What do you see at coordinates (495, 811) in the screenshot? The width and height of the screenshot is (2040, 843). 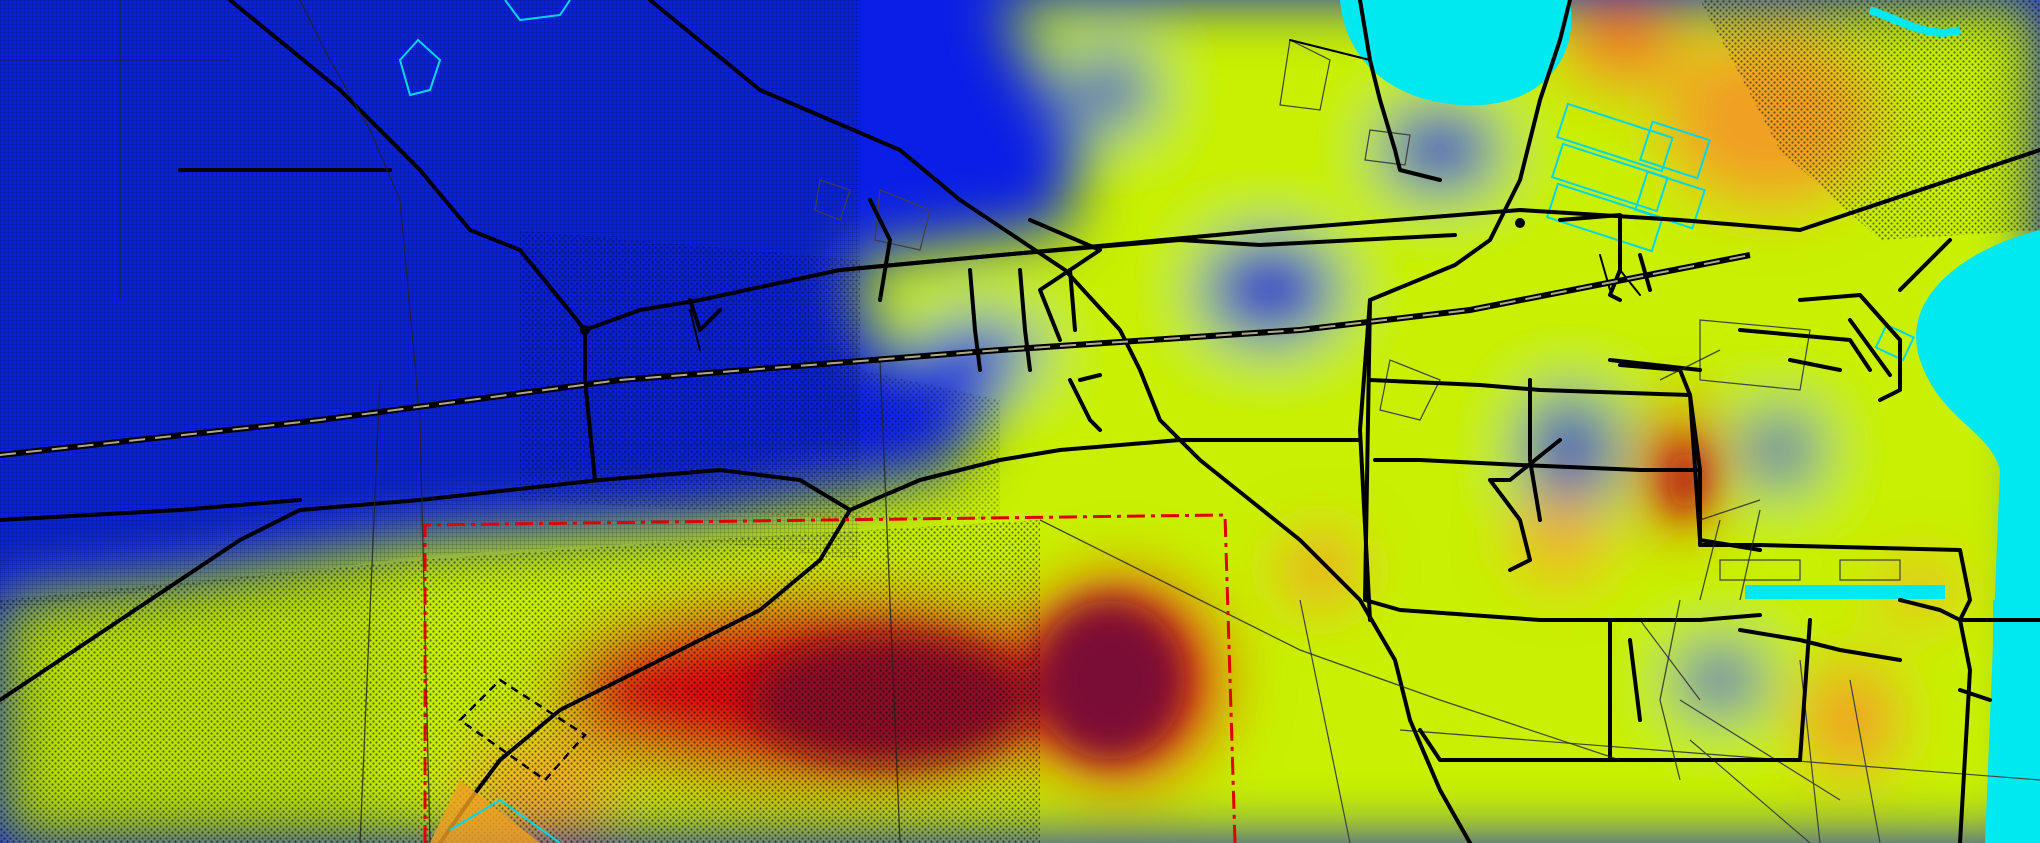 I see `lower-left-detail` at bounding box center [495, 811].